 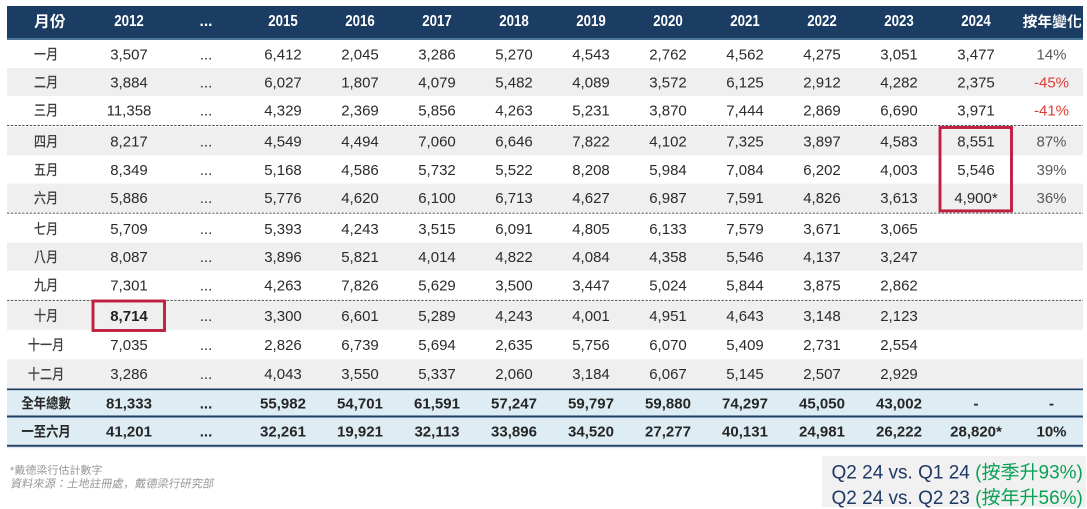 What do you see at coordinates (591, 285) in the screenshot?
I see `svg-text: 3,447` at bounding box center [591, 285].